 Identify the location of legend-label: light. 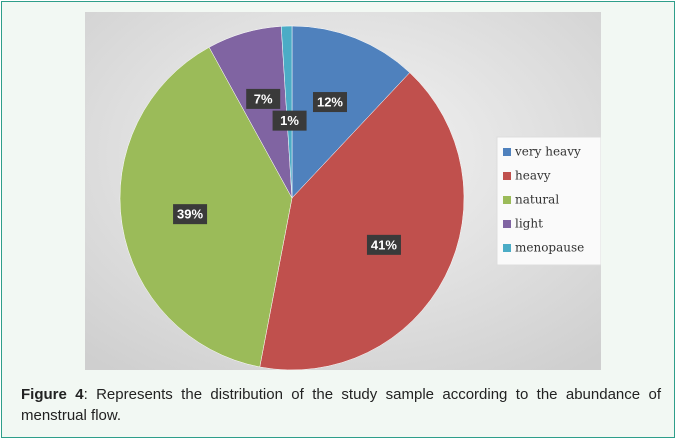
(529, 224).